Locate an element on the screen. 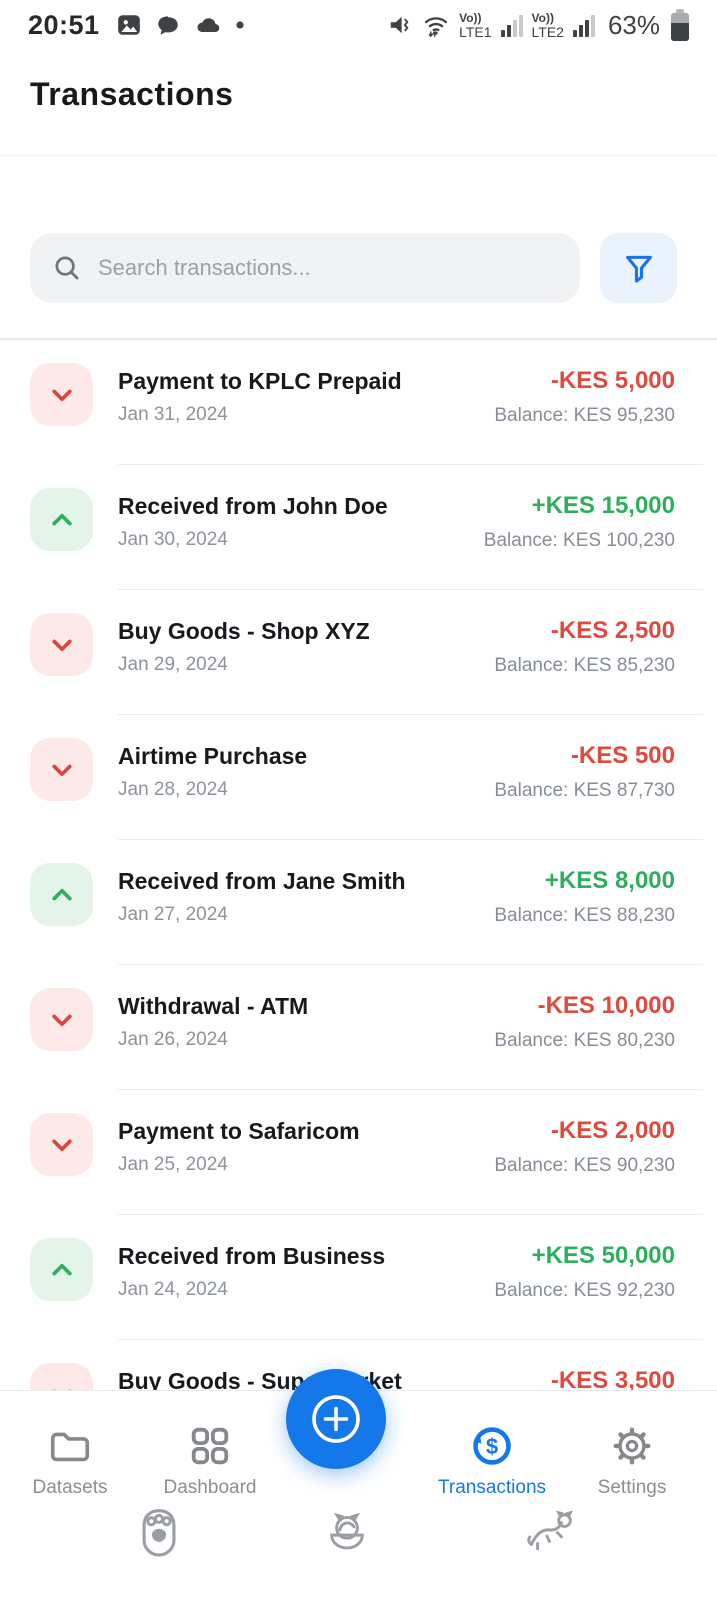 This screenshot has width=717, height=1600. transaction-title: Buy Goods - Shop XYZ is located at coordinates (244, 631).